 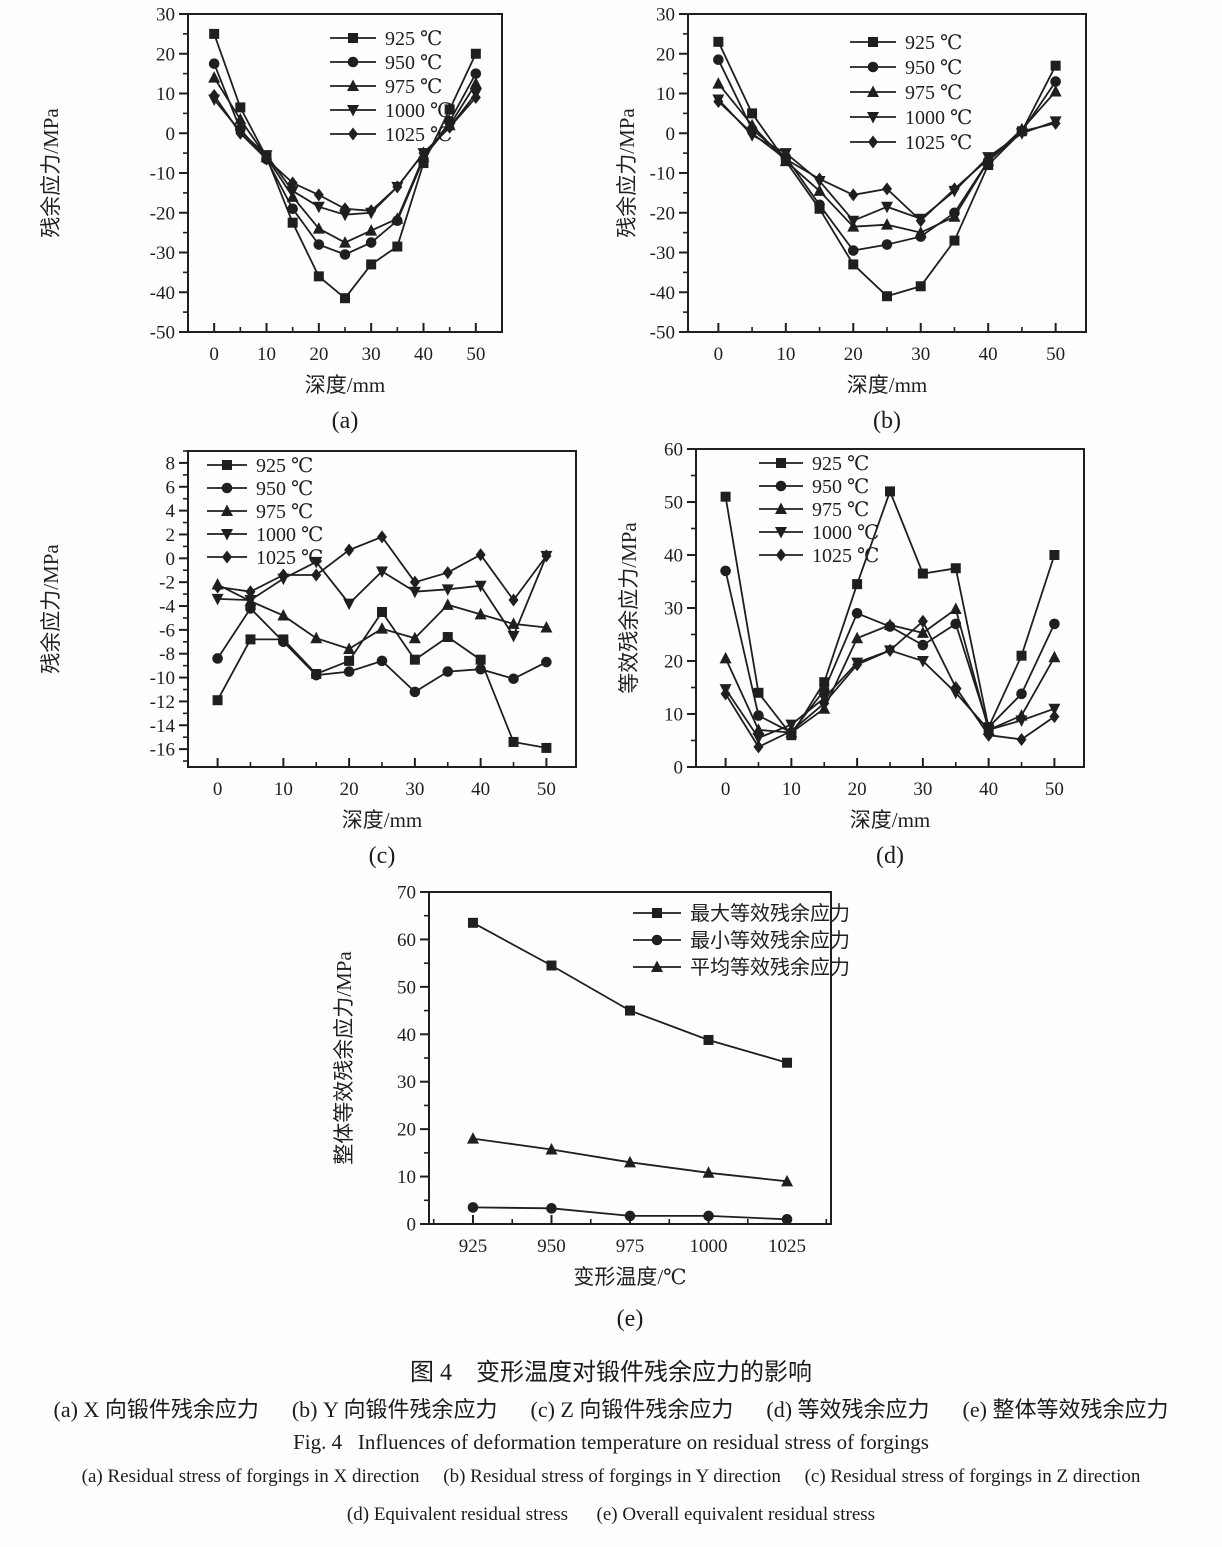 I want to click on caption-cn-title: 图 4 变形温度对锻件残余应力的影响, so click(x=611, y=1373).